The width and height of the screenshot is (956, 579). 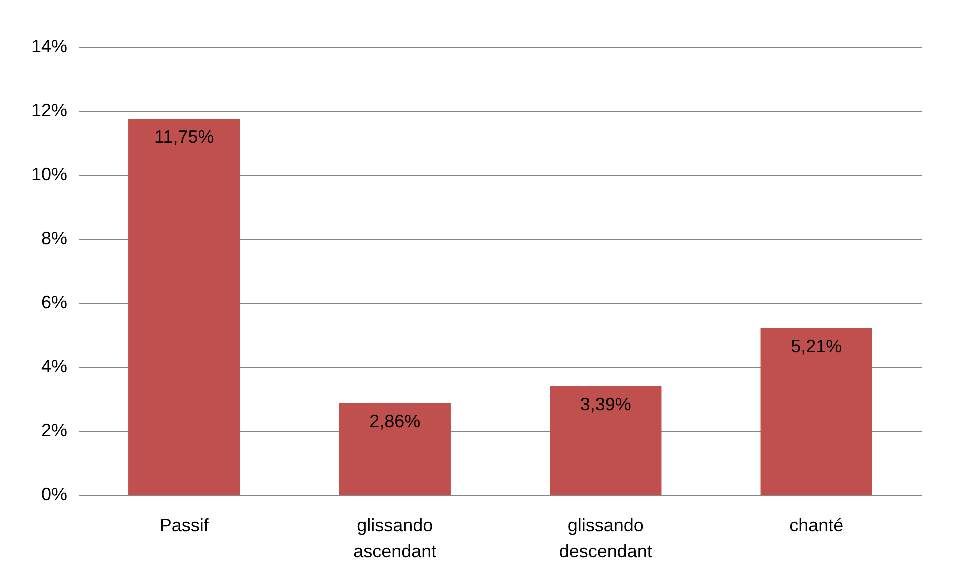 I want to click on data-label: 3,39%, so click(x=606, y=404).